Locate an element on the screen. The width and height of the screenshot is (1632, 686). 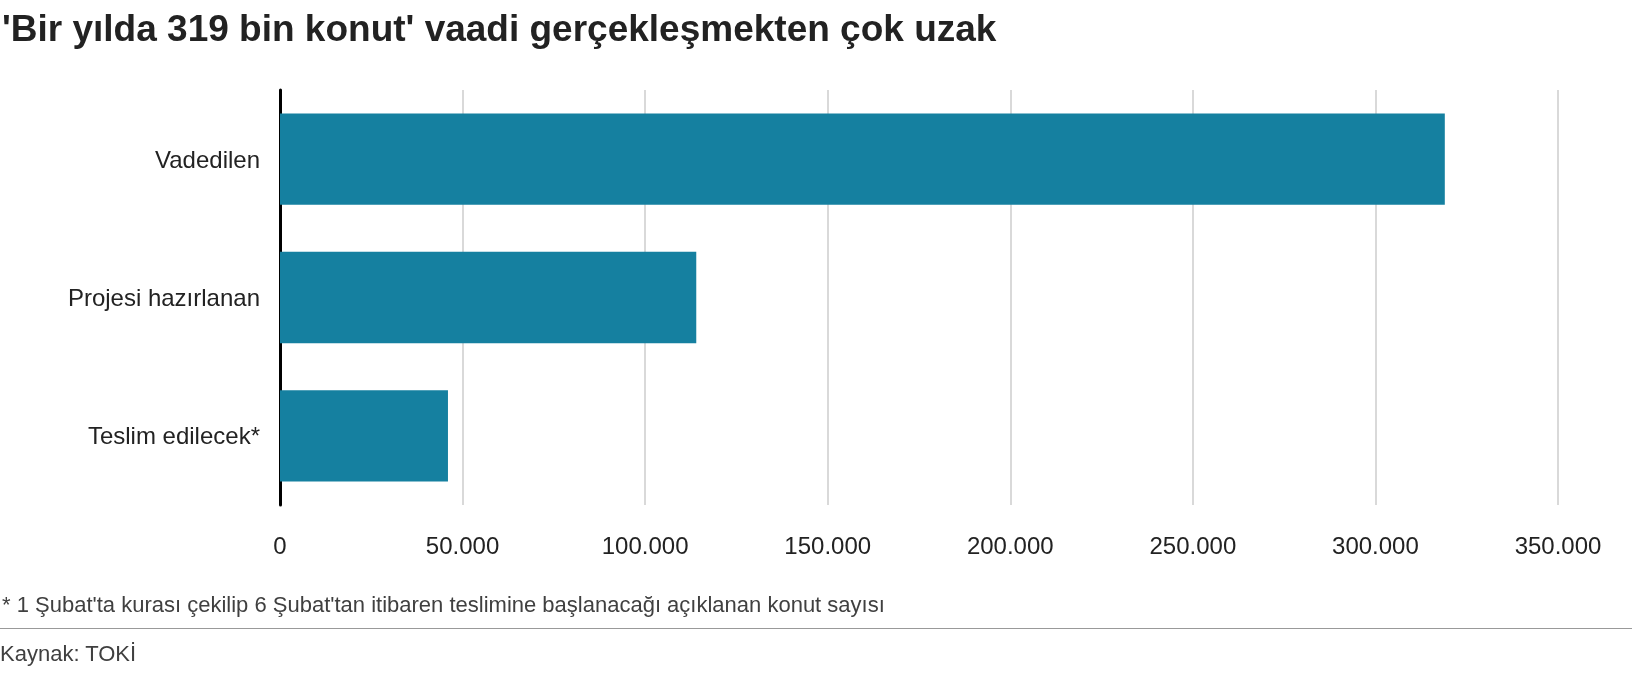
x-tick-label: 250.000 is located at coordinates (1193, 545).